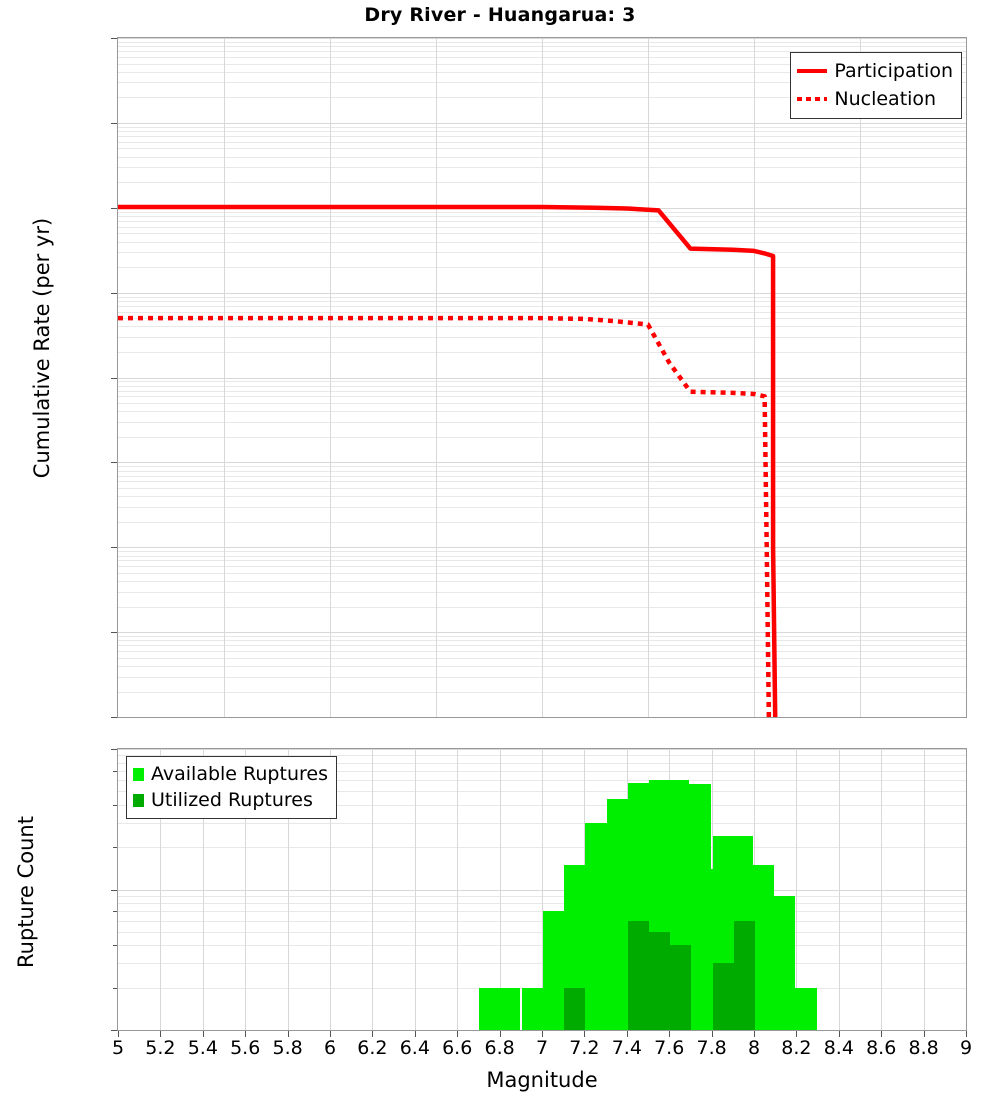 Image resolution: width=1000 pixels, height=1100 pixels. What do you see at coordinates (584, 1048) in the screenshot?
I see `x-tick-label: 7.2` at bounding box center [584, 1048].